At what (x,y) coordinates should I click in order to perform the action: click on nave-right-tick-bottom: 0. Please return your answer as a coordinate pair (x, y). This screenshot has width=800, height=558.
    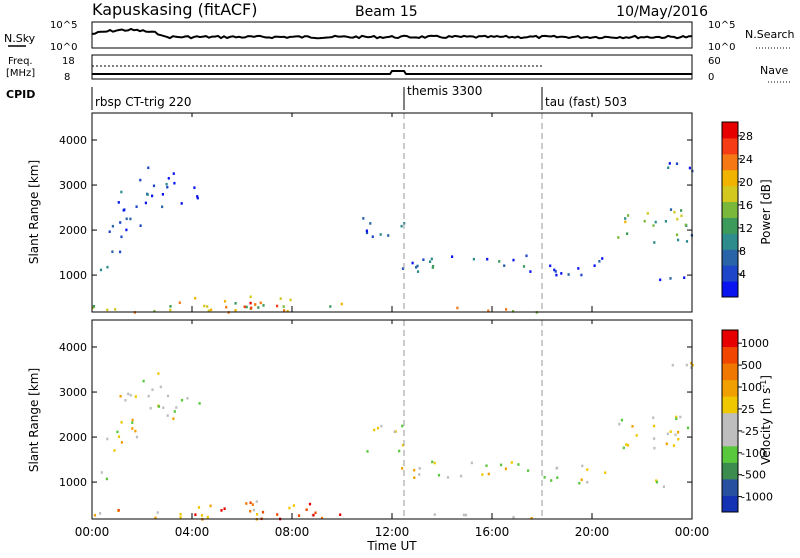
    Looking at the image, I should click on (711, 77).